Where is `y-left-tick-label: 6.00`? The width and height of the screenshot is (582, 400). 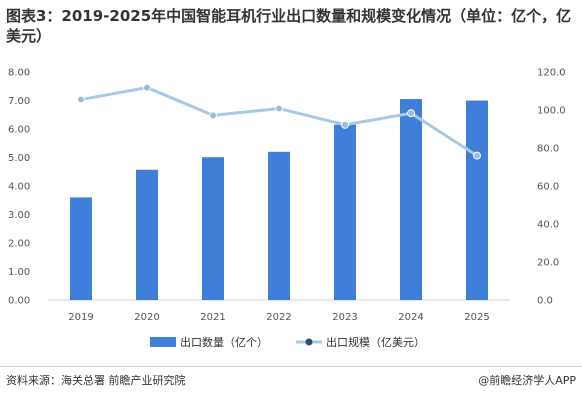
y-left-tick-label: 6.00 is located at coordinates (19, 130).